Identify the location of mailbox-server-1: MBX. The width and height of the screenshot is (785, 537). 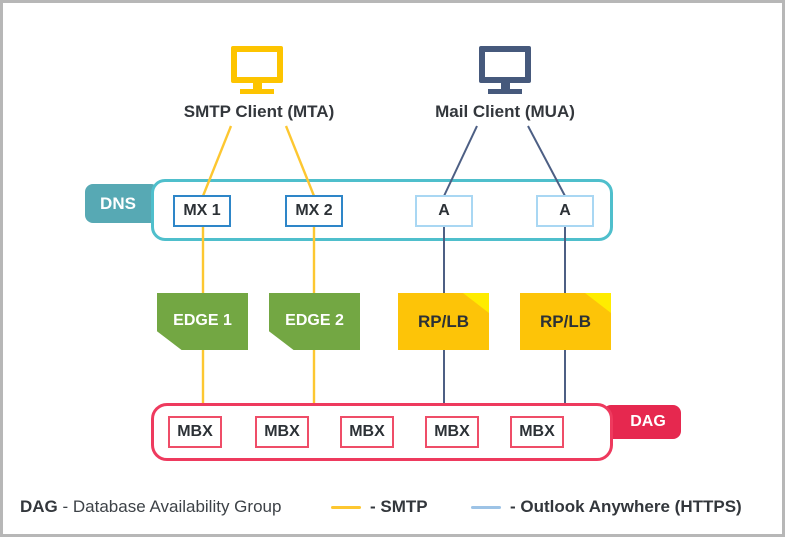
(195, 432).